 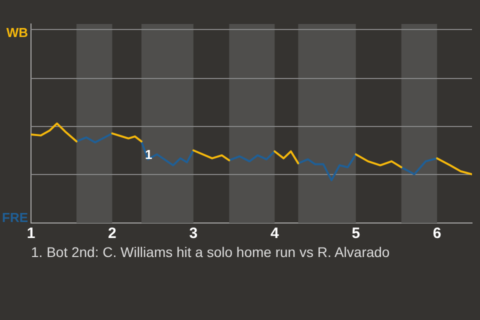 What do you see at coordinates (17, 32) in the screenshot?
I see `text: WB` at bounding box center [17, 32].